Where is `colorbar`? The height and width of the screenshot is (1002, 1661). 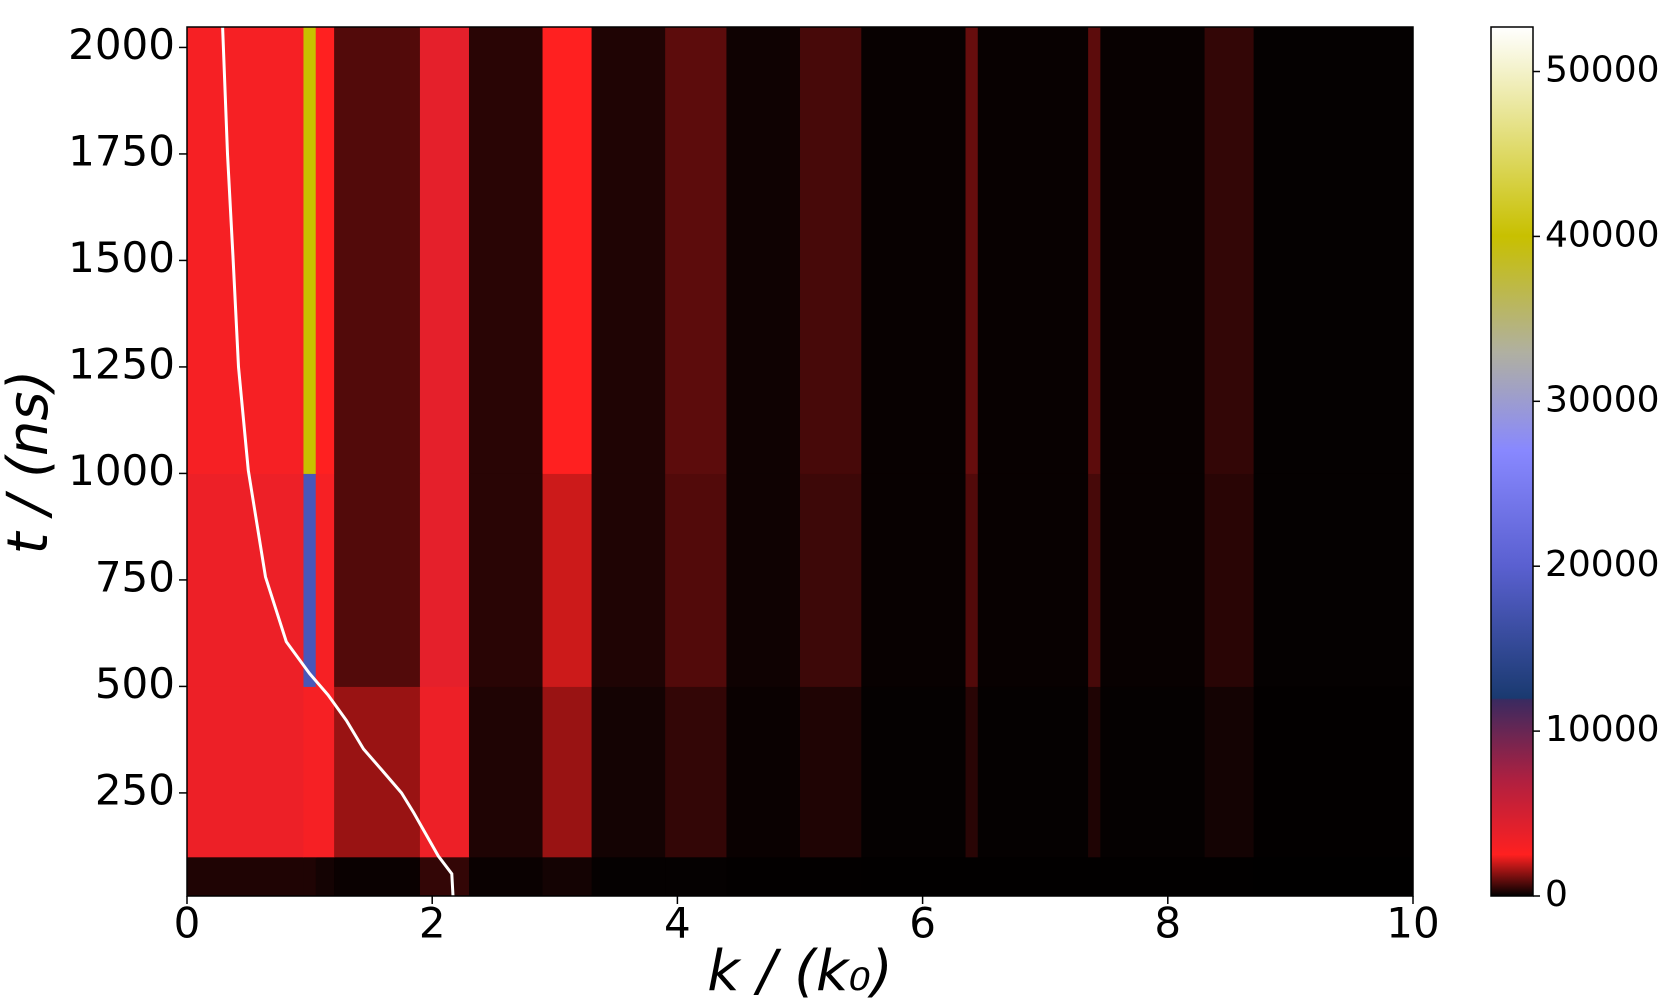 colorbar is located at coordinates (1512, 461).